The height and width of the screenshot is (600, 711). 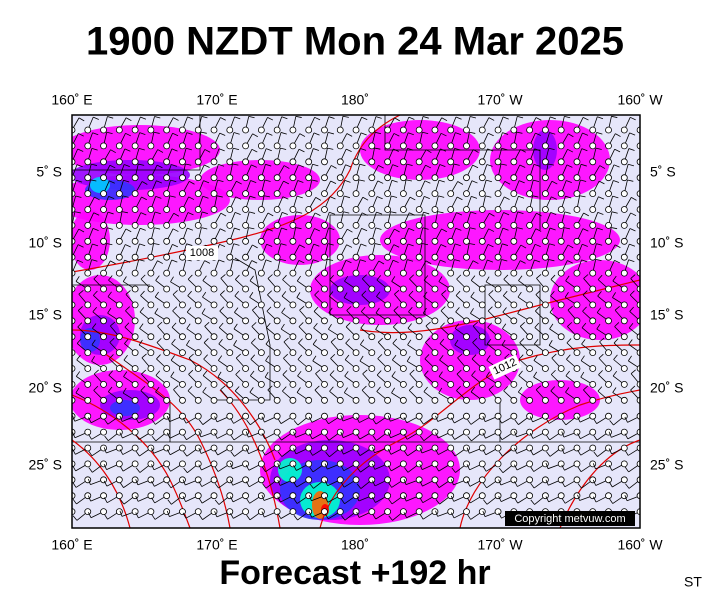 I want to click on rain-blob, so click(x=545, y=150).